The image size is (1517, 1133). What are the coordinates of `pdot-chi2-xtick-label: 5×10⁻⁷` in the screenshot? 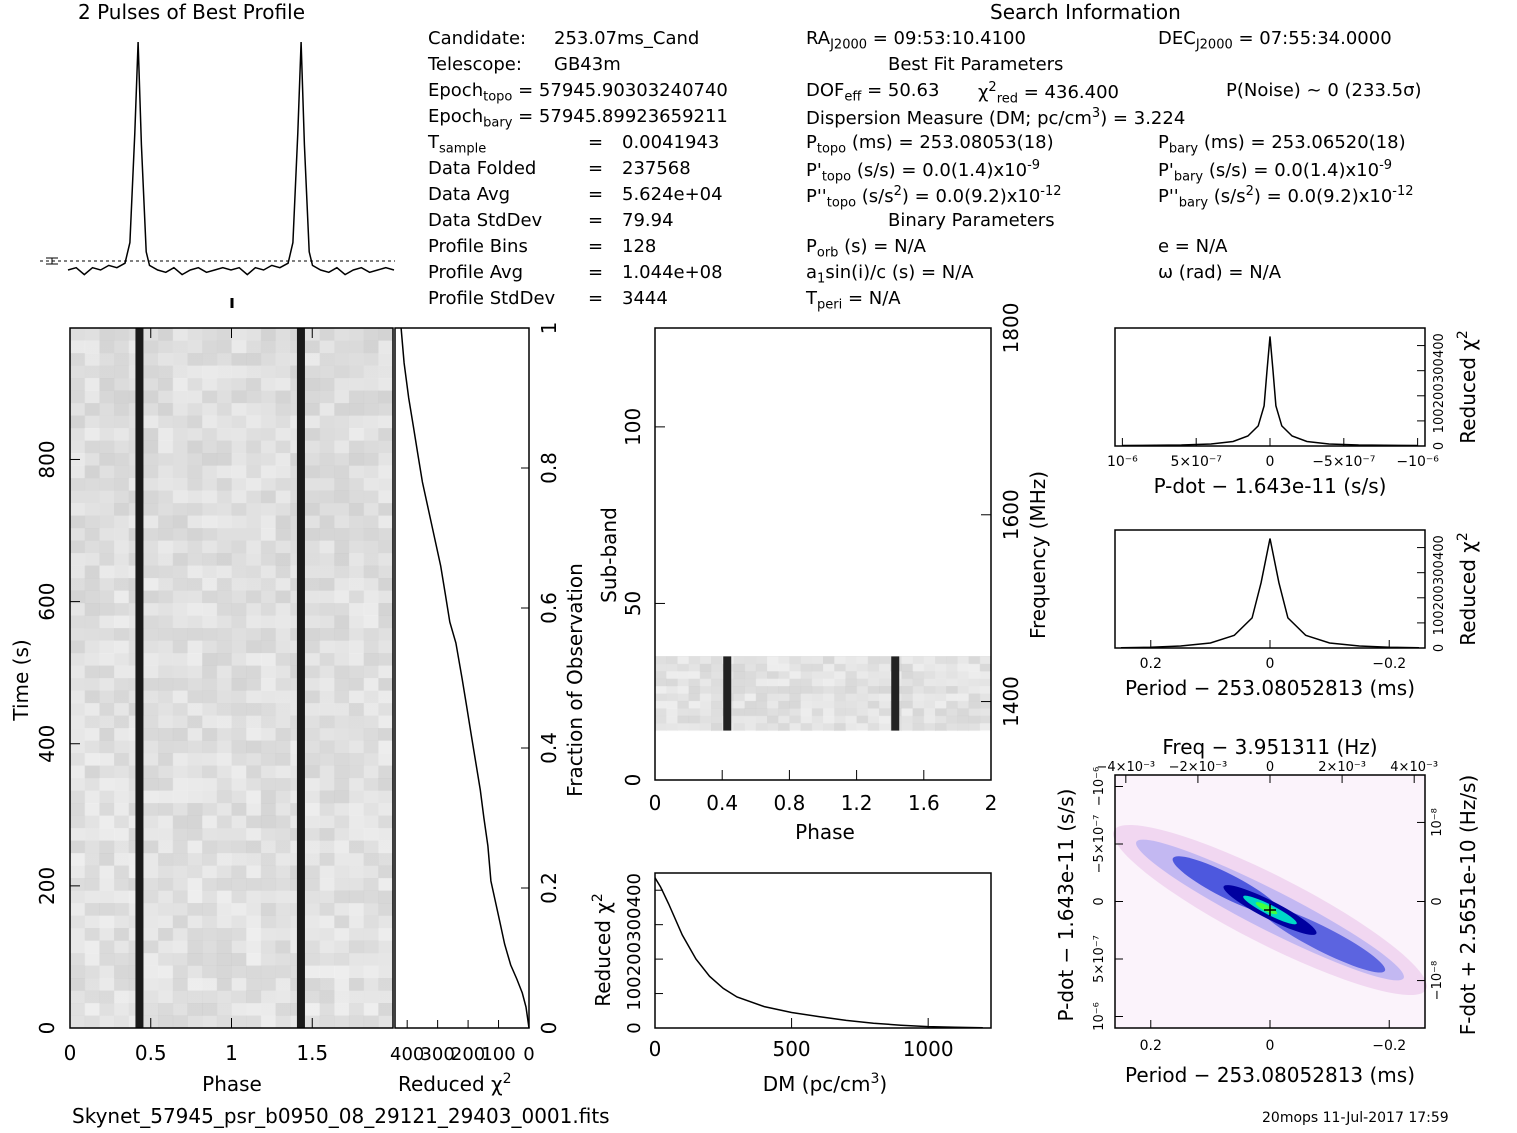 It's located at (1195, 462).